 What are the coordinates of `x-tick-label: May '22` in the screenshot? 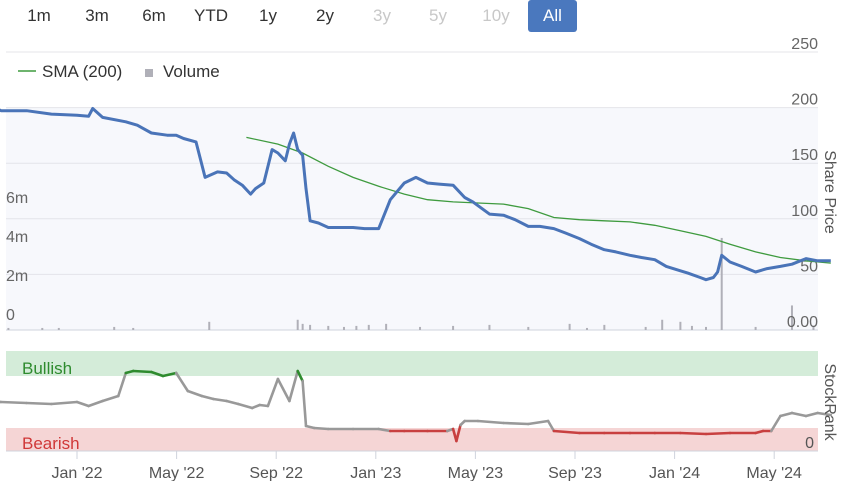 It's located at (177, 473).